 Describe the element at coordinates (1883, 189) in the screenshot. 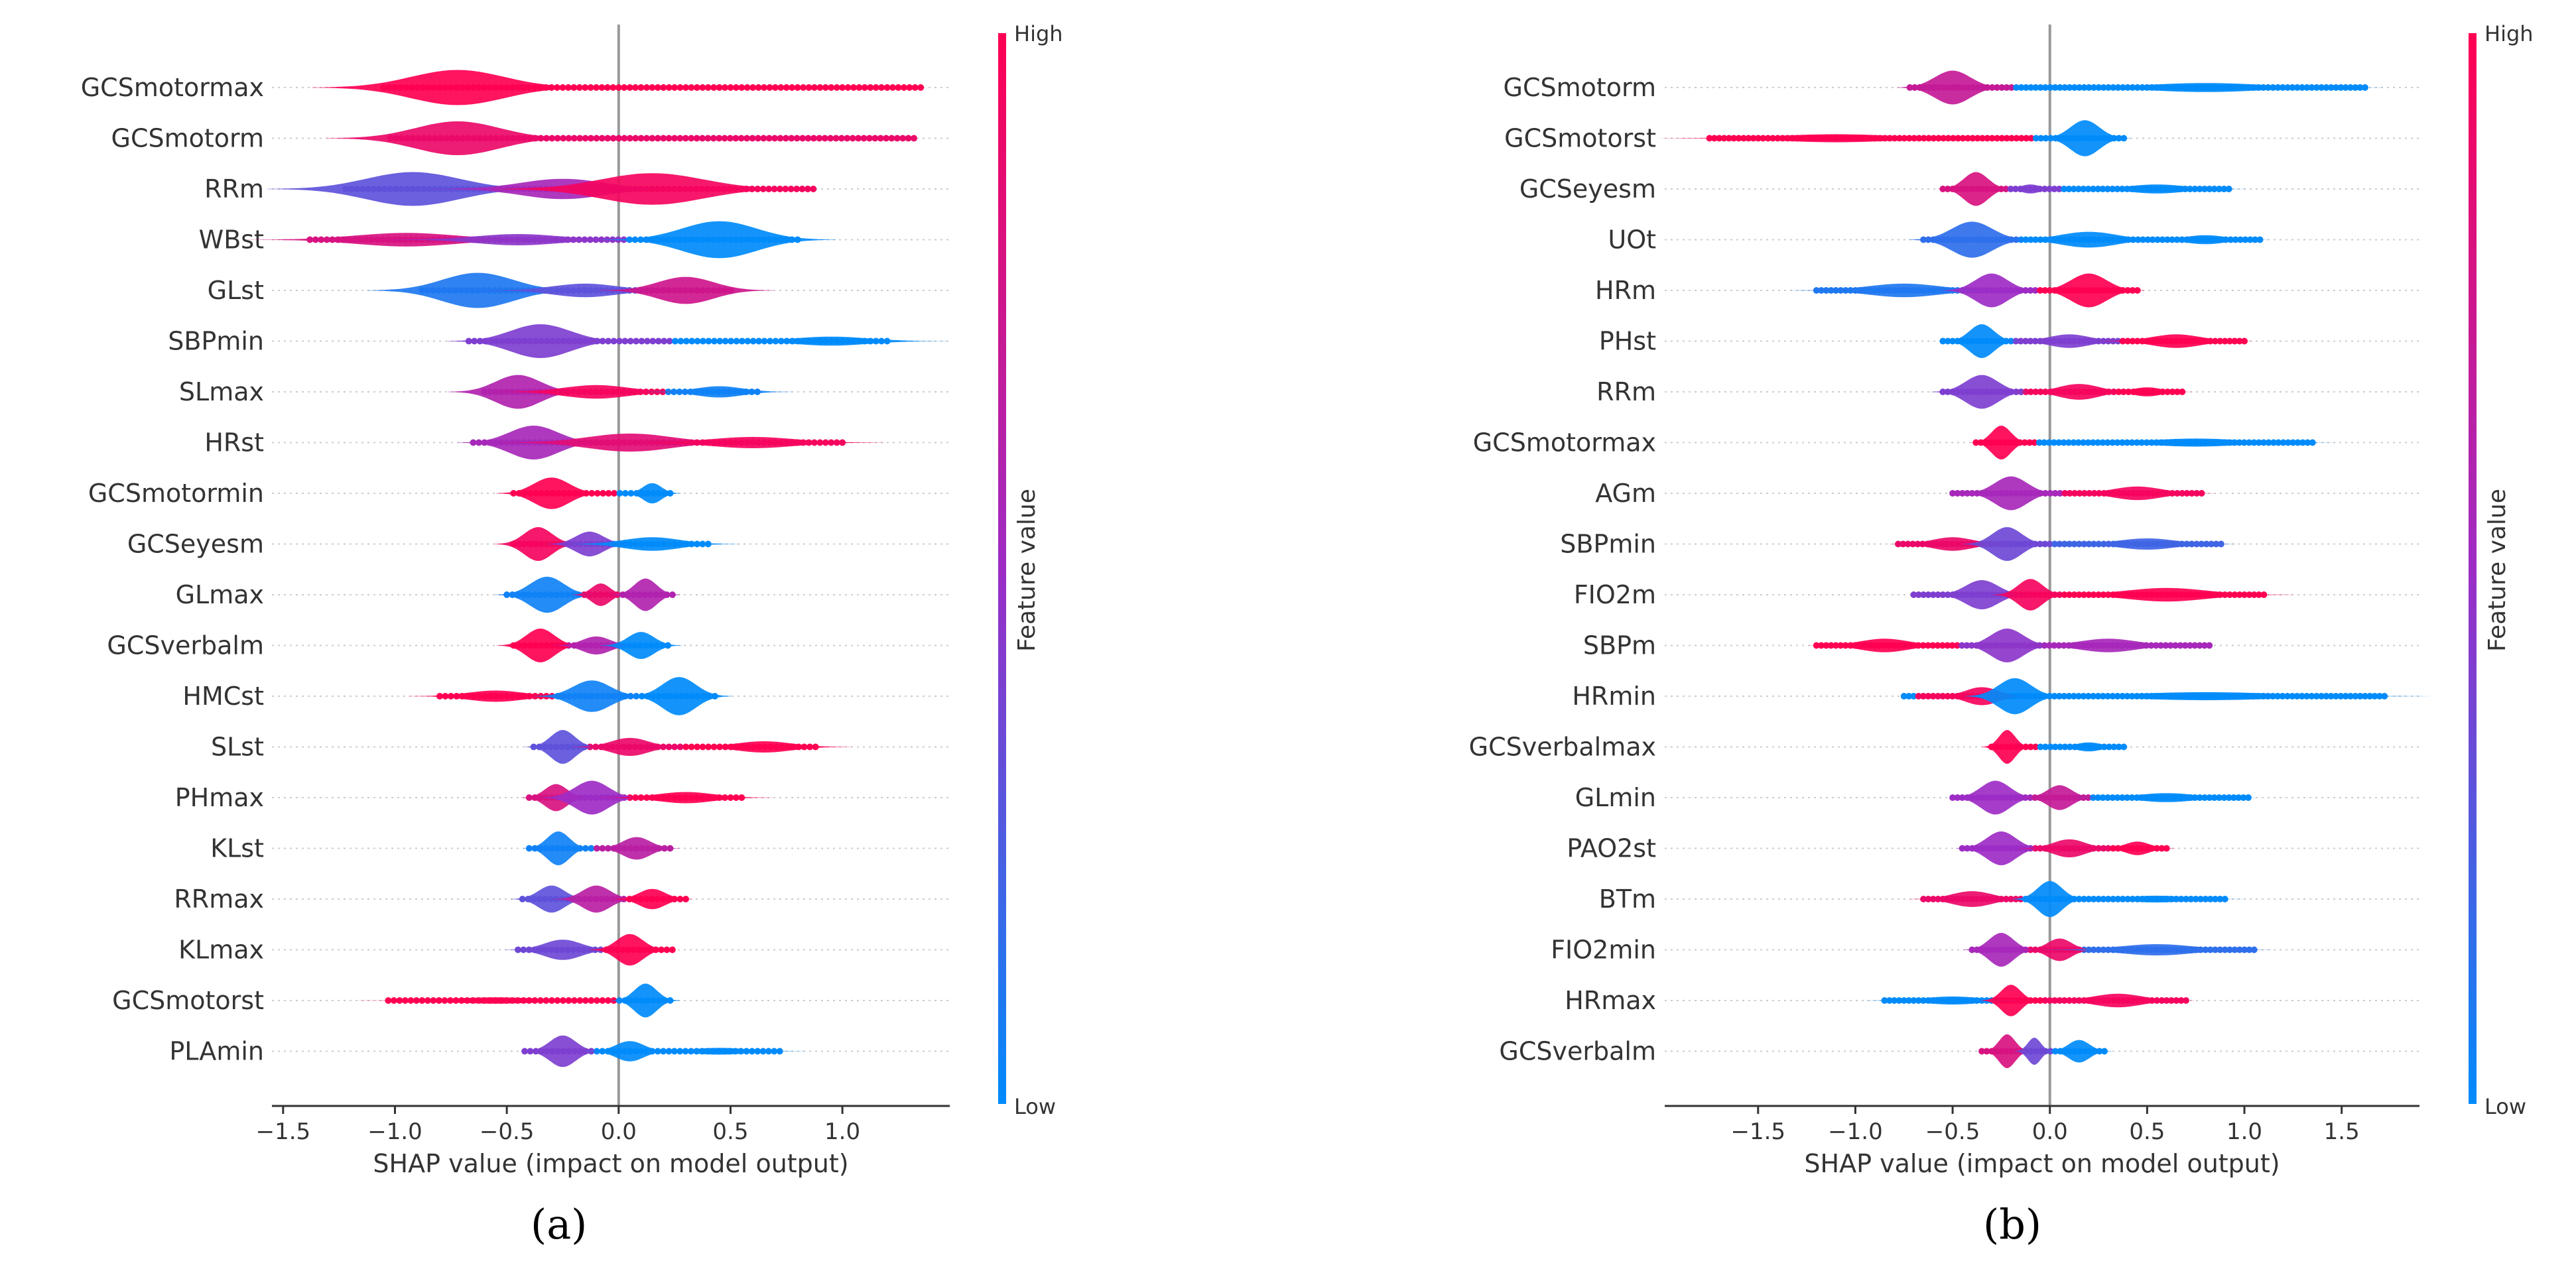

I see `feature-row-GCSeyesm: GCSeyesm` at that location.